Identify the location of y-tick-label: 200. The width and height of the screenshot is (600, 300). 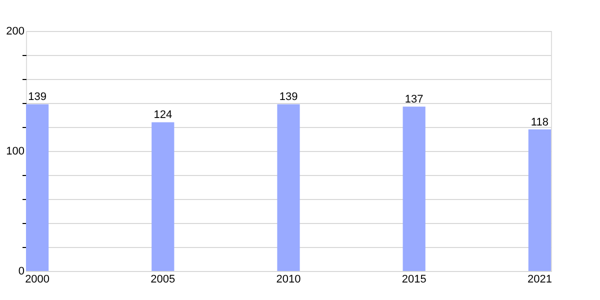
(15, 32).